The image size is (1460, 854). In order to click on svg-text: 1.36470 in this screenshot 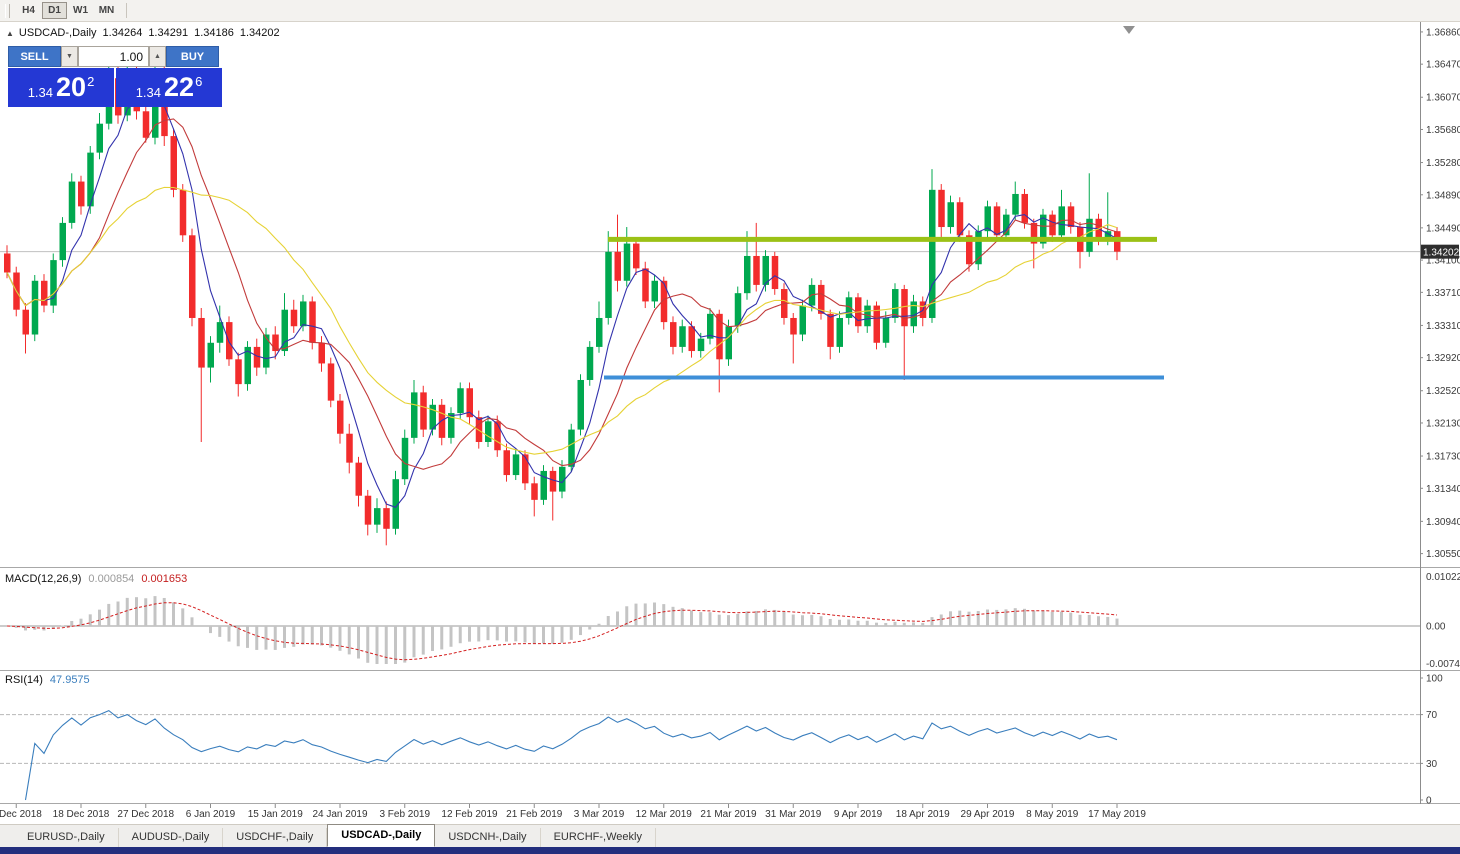, I will do `click(1443, 65)`.